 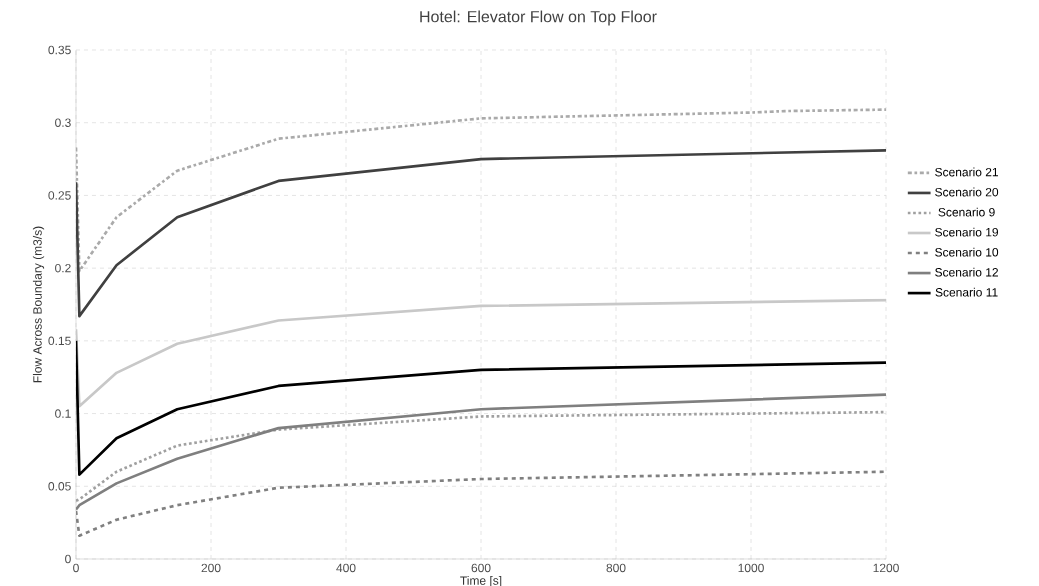 I want to click on x-tick-label: 800, so click(x=616, y=568).